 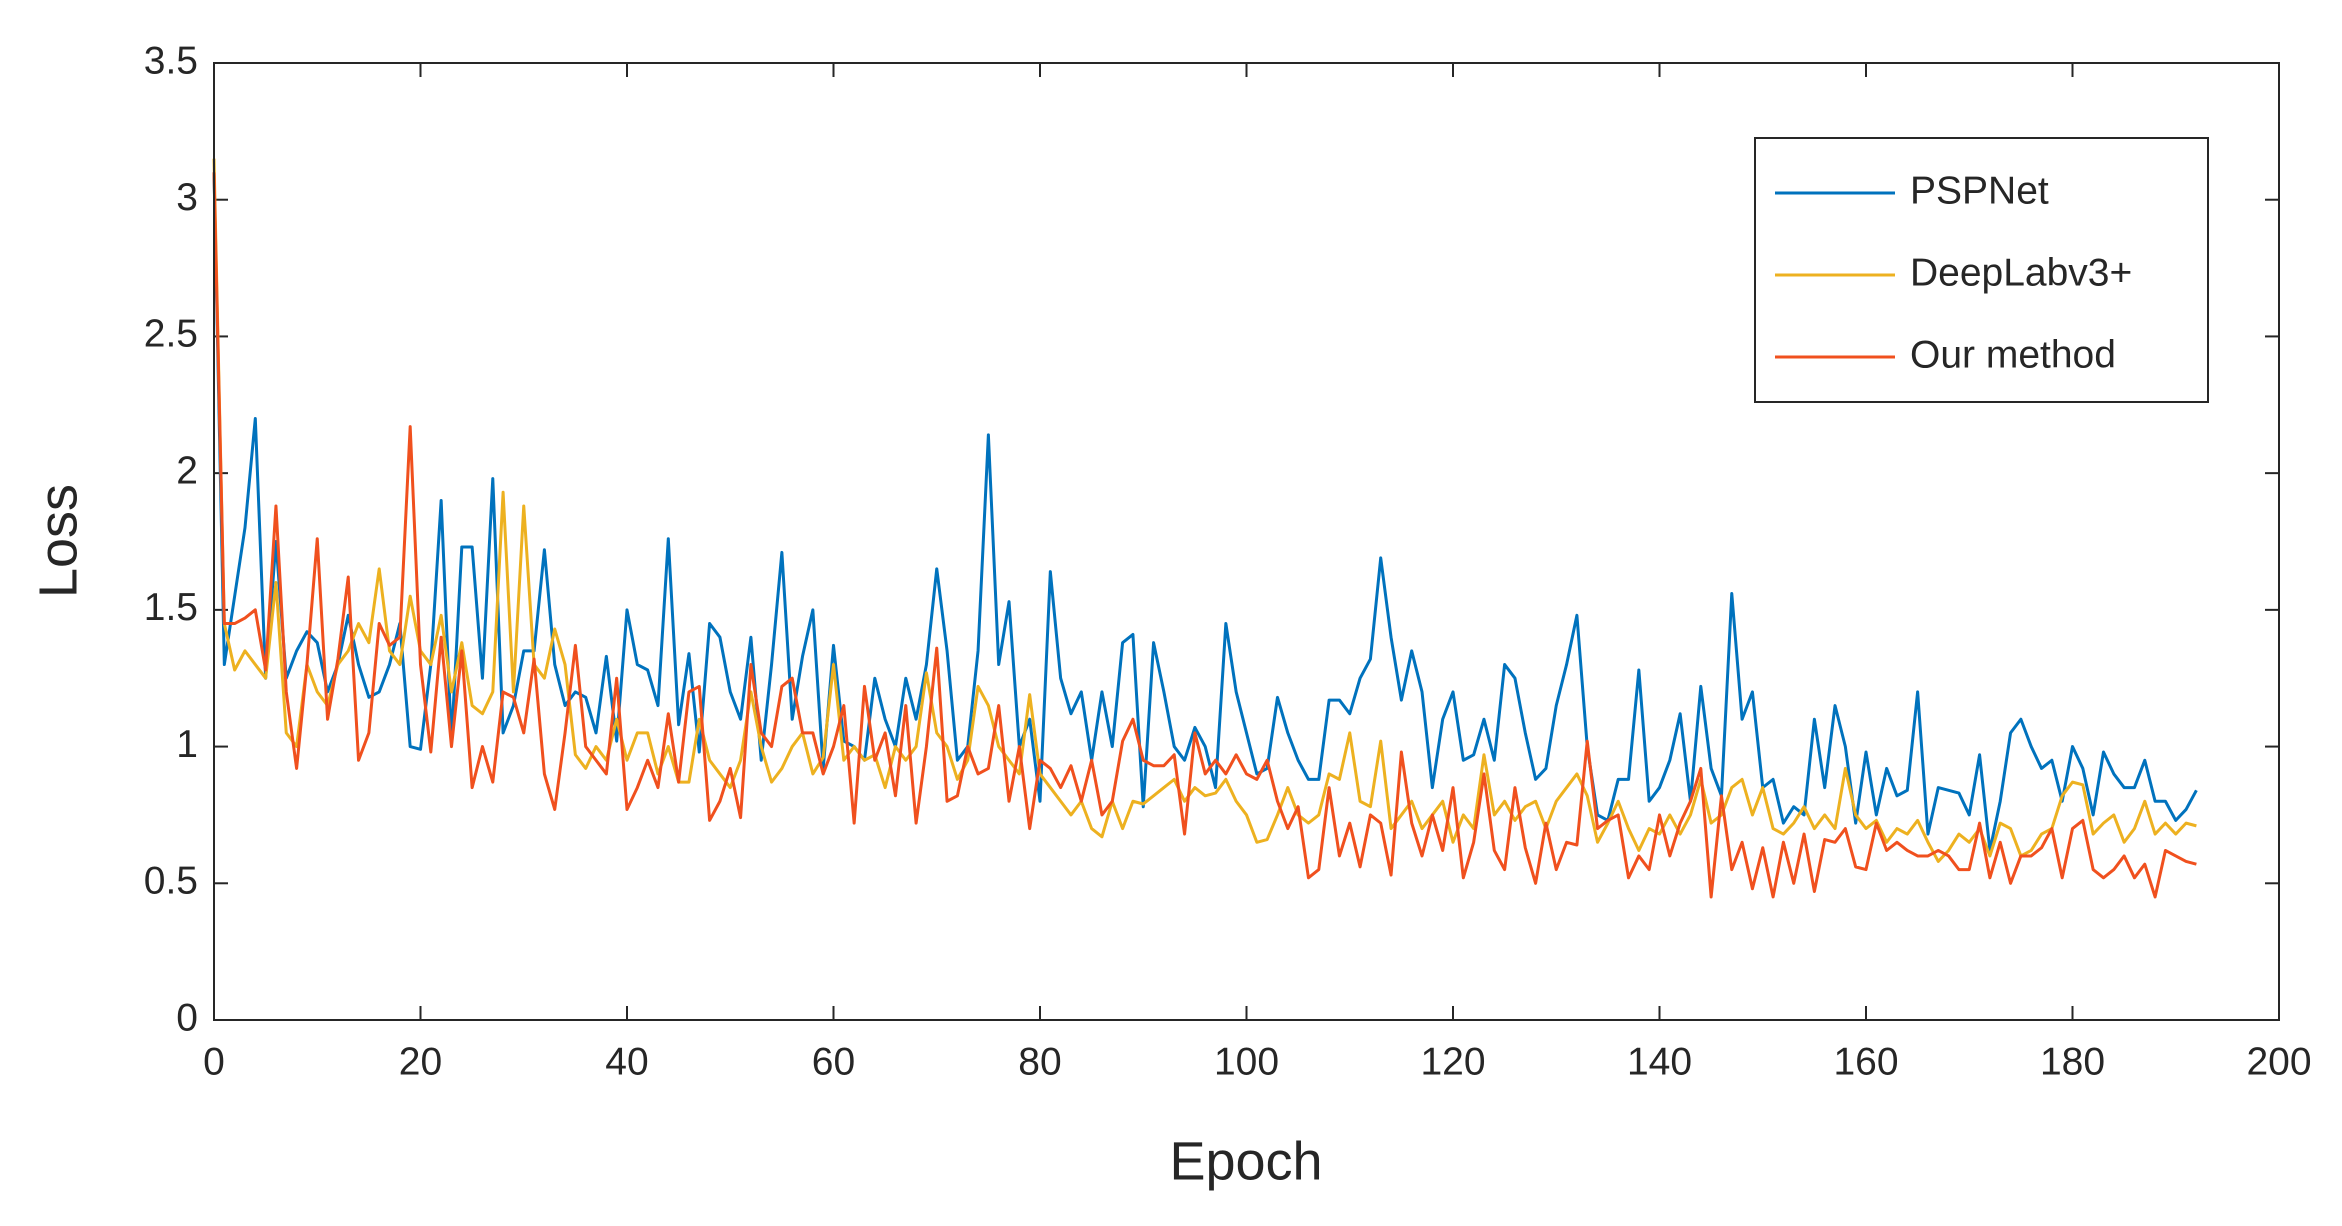 I want to click on y-tick-label: 2, so click(x=187, y=470).